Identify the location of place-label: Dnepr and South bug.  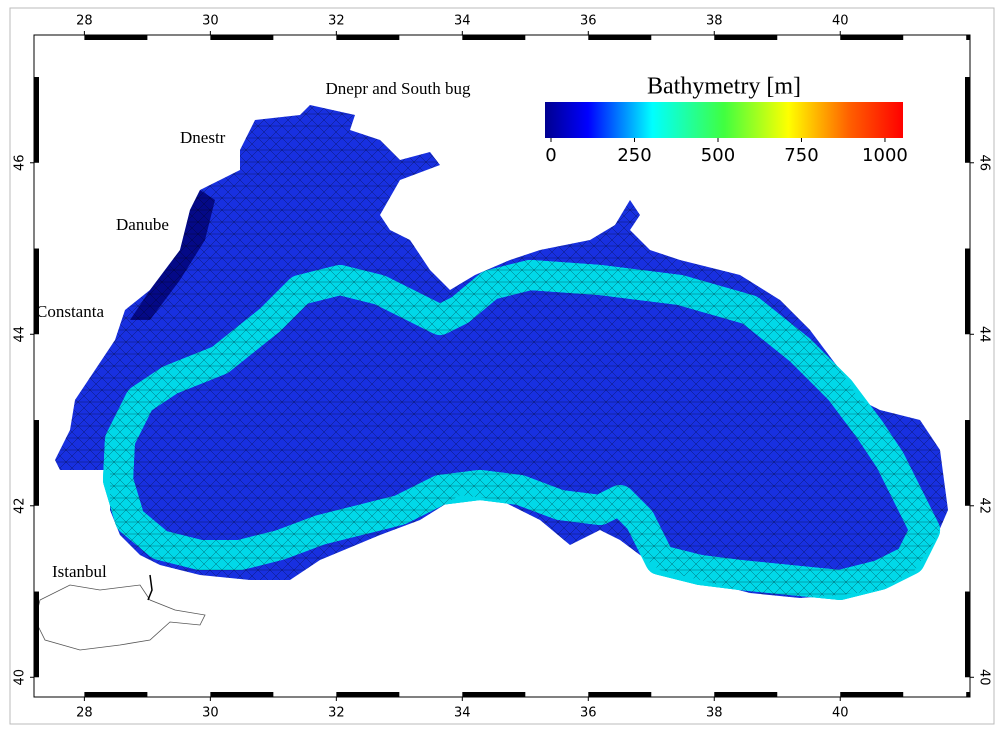
(398, 88).